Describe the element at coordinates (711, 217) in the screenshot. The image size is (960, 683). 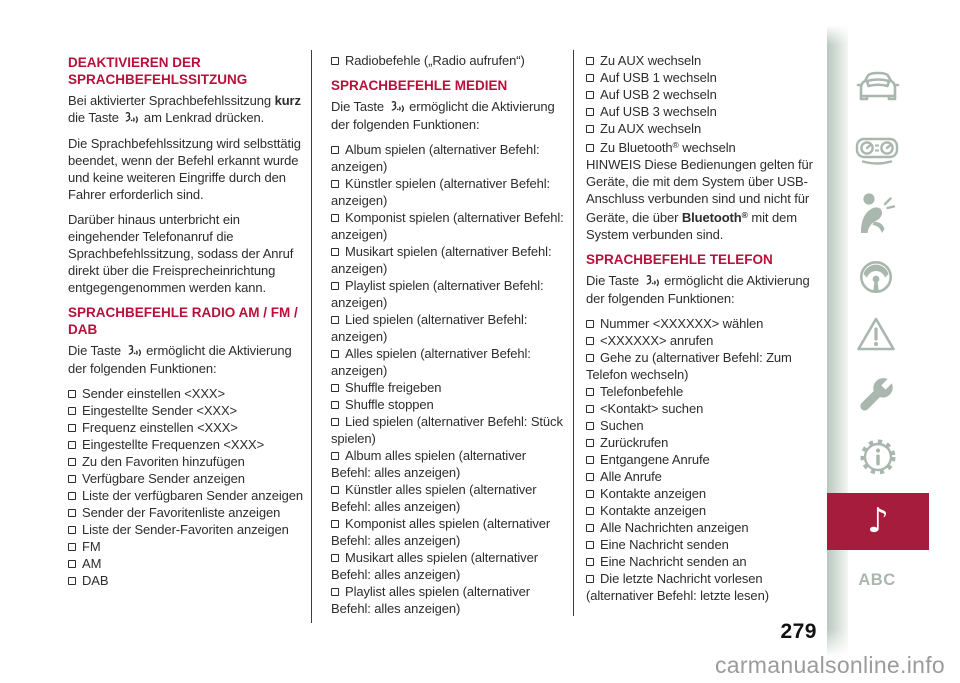
I see `bold-text: Bluetooth` at that location.